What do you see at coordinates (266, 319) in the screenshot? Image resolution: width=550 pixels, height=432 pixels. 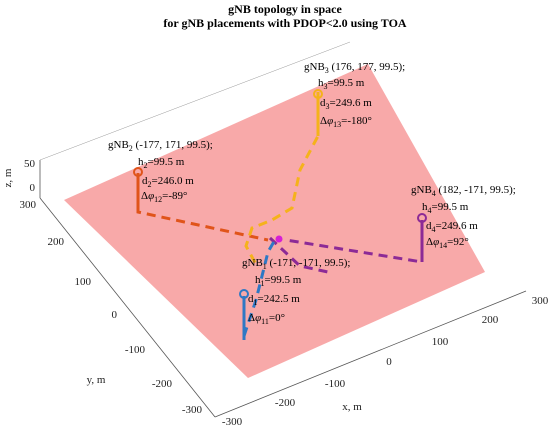 I see `gnb1-label-line-4: Δφ11=0°` at bounding box center [266, 319].